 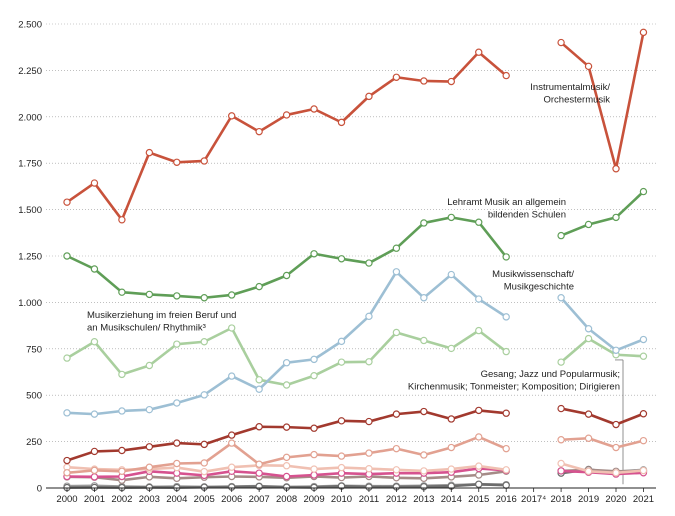 I want to click on y-tick-label: 2.250, so click(x=30, y=71).